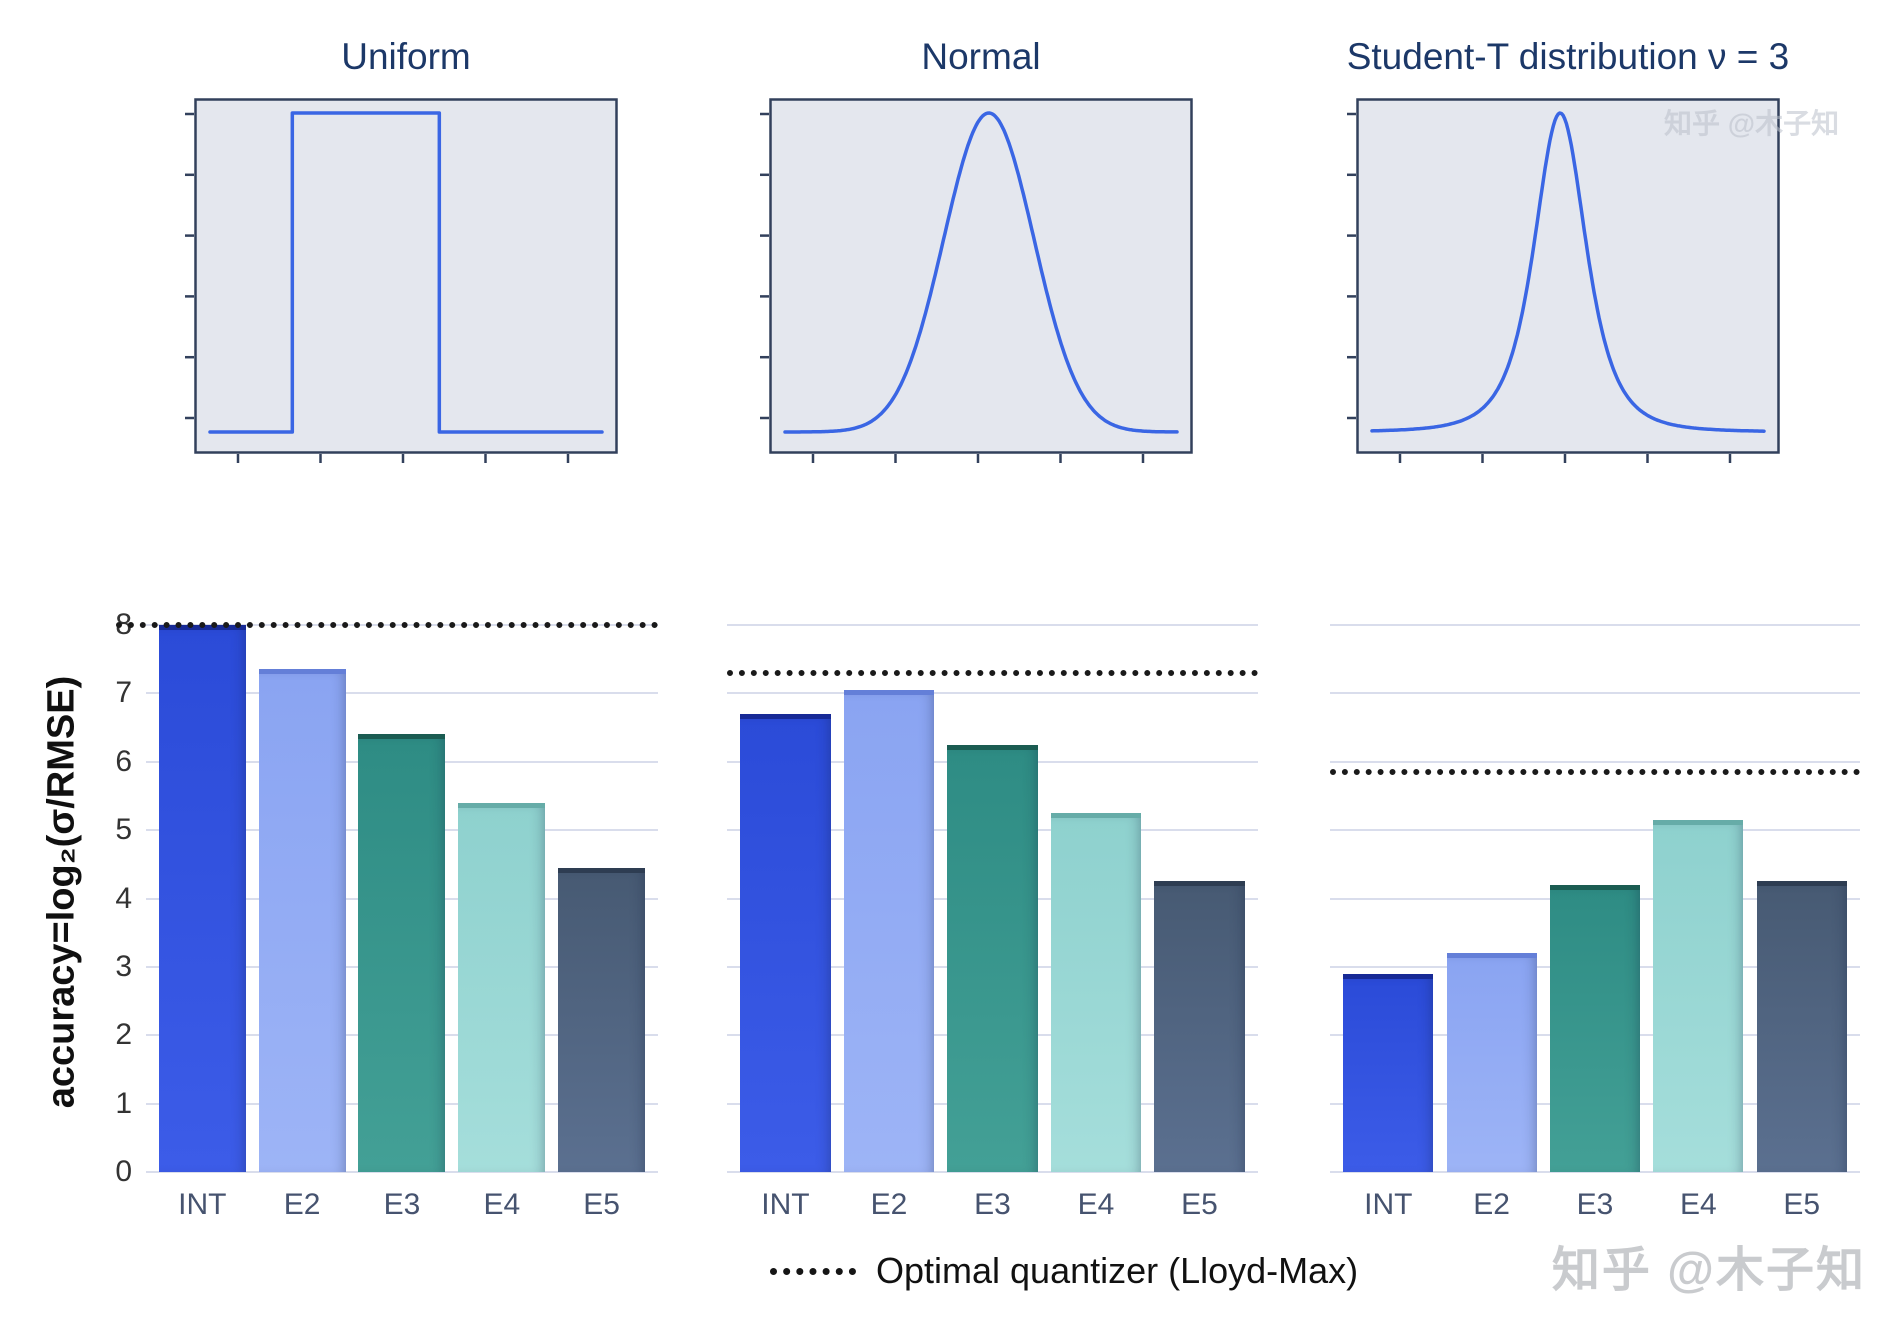 The height and width of the screenshot is (1320, 1884). I want to click on density-panel-normal: Normal, so click(976, 254).